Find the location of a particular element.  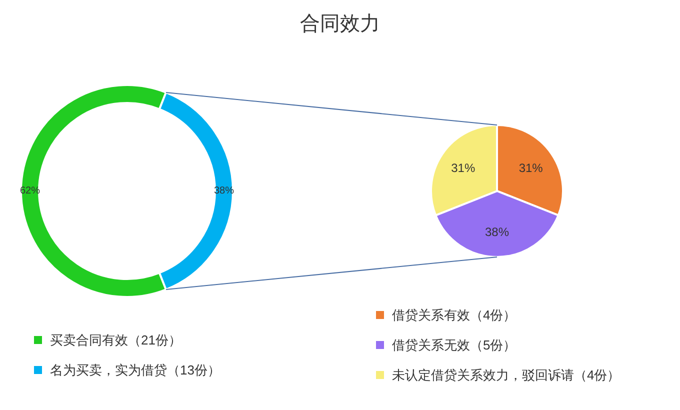

legend-label: 未认定借贷关系效力，驳回诉请（4份） is located at coordinates (506, 375).